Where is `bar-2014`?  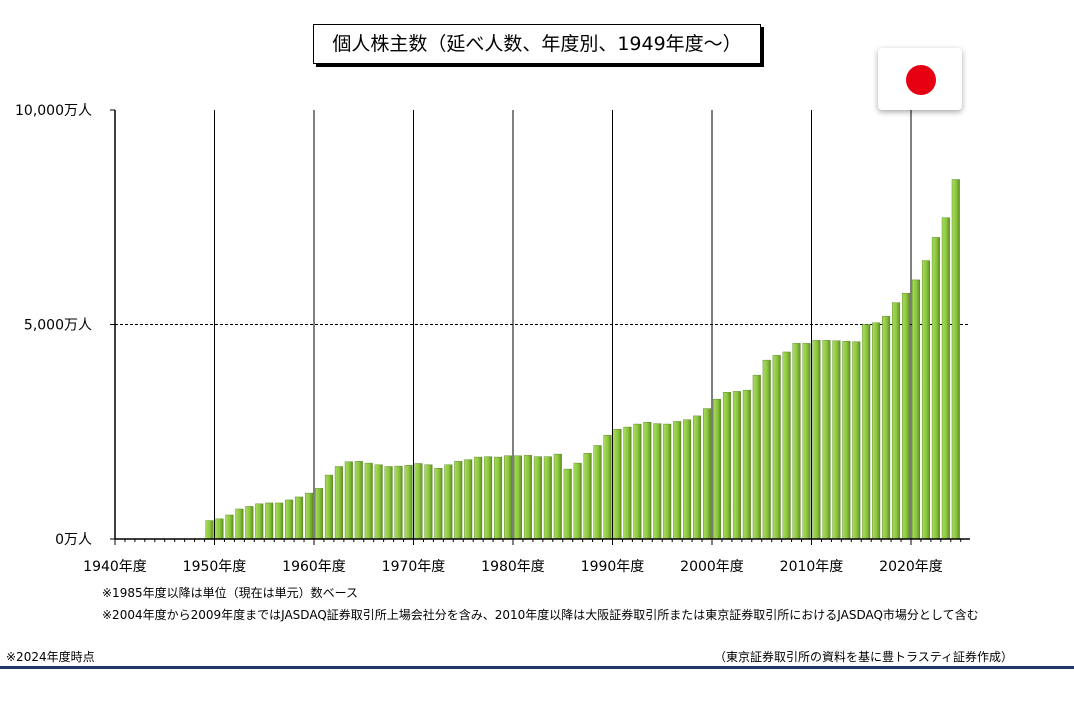 bar-2014 is located at coordinates (856, 440).